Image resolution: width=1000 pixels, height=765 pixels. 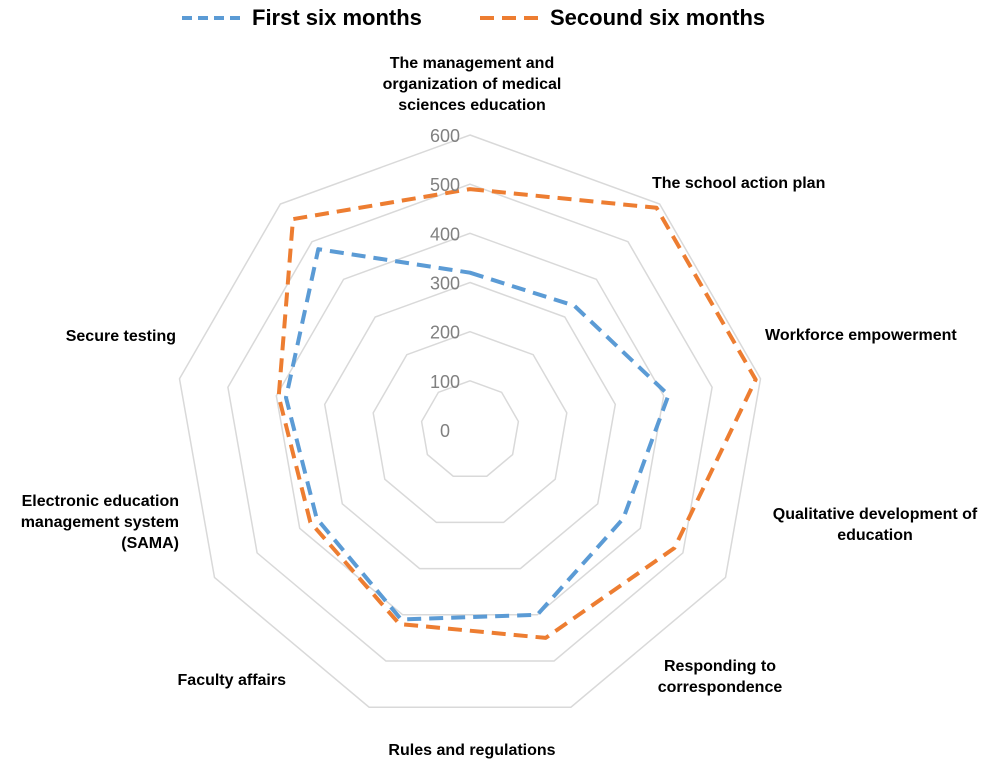 I want to click on legend-label-second: Secound six months, so click(x=657, y=17).